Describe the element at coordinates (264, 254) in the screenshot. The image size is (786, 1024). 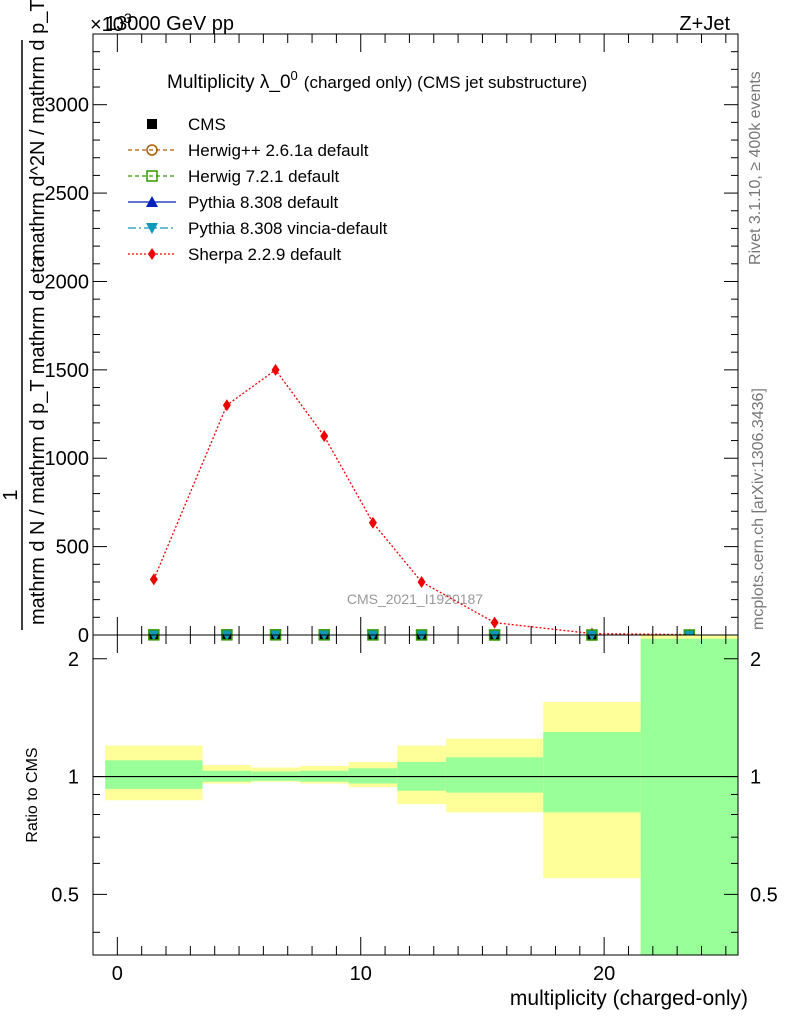
I see `legend-label: Sherpa 2.2.9 default` at that location.